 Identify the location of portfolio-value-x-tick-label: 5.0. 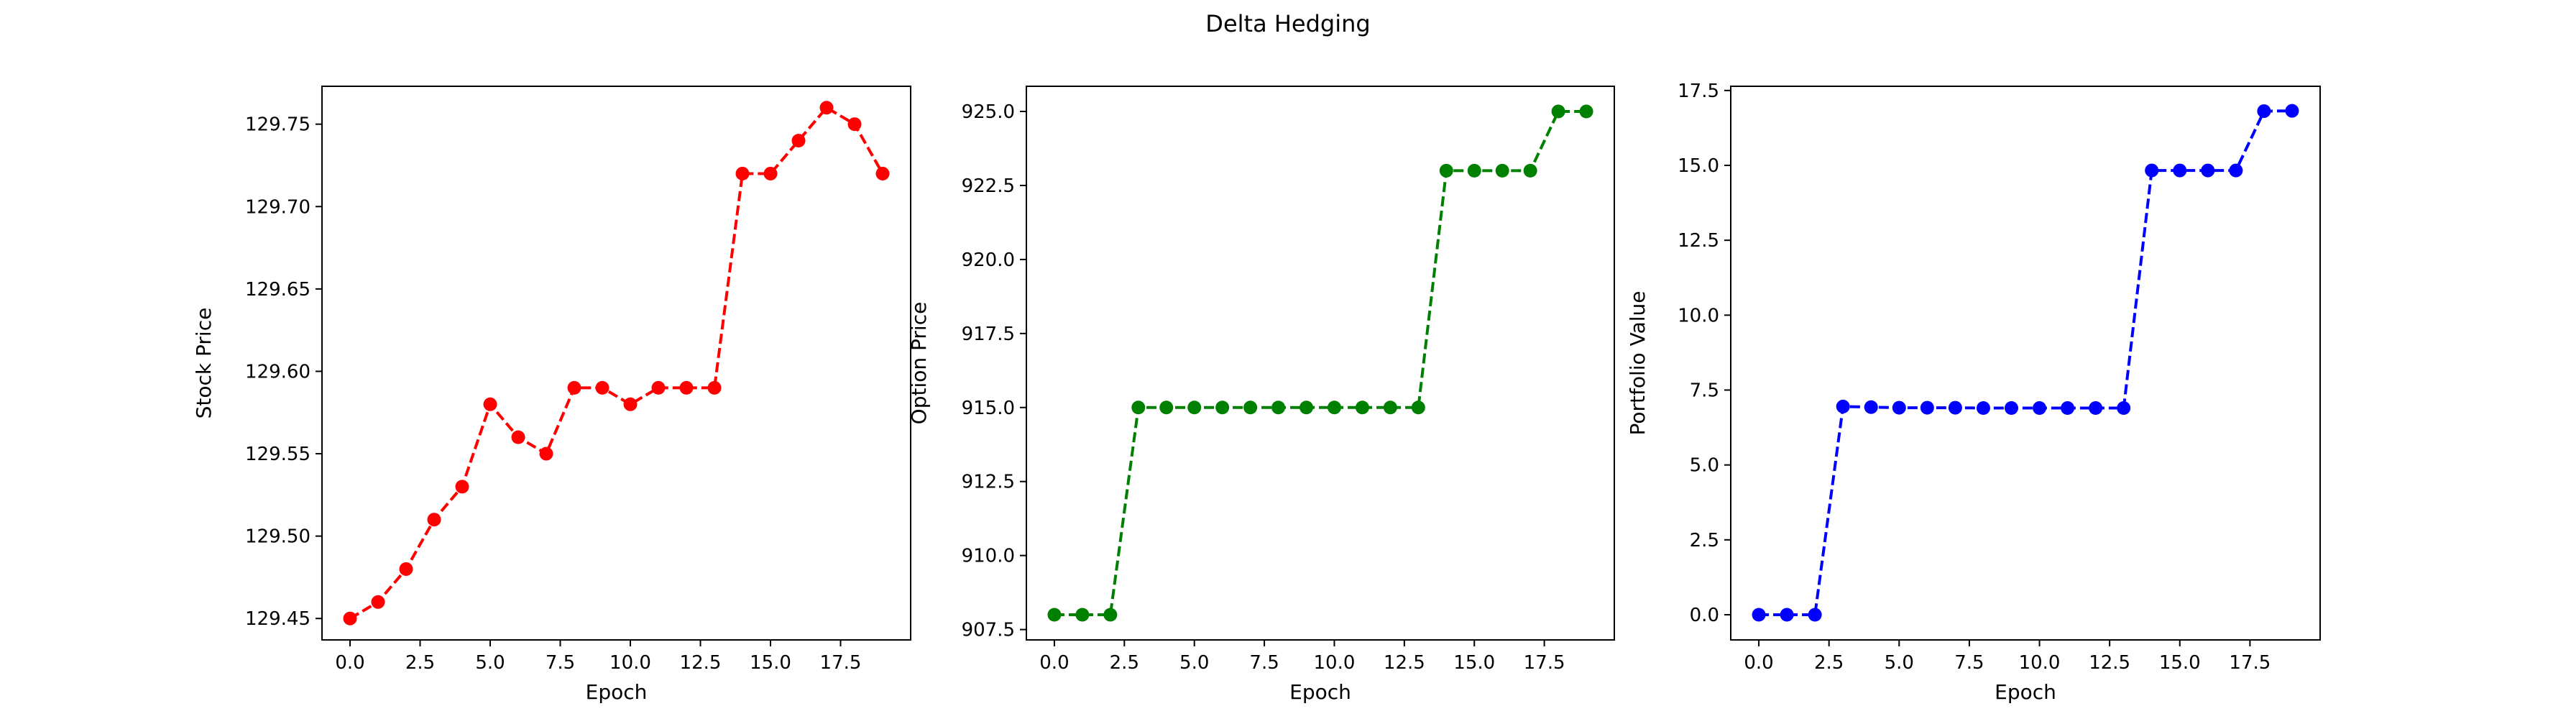
(1899, 663).